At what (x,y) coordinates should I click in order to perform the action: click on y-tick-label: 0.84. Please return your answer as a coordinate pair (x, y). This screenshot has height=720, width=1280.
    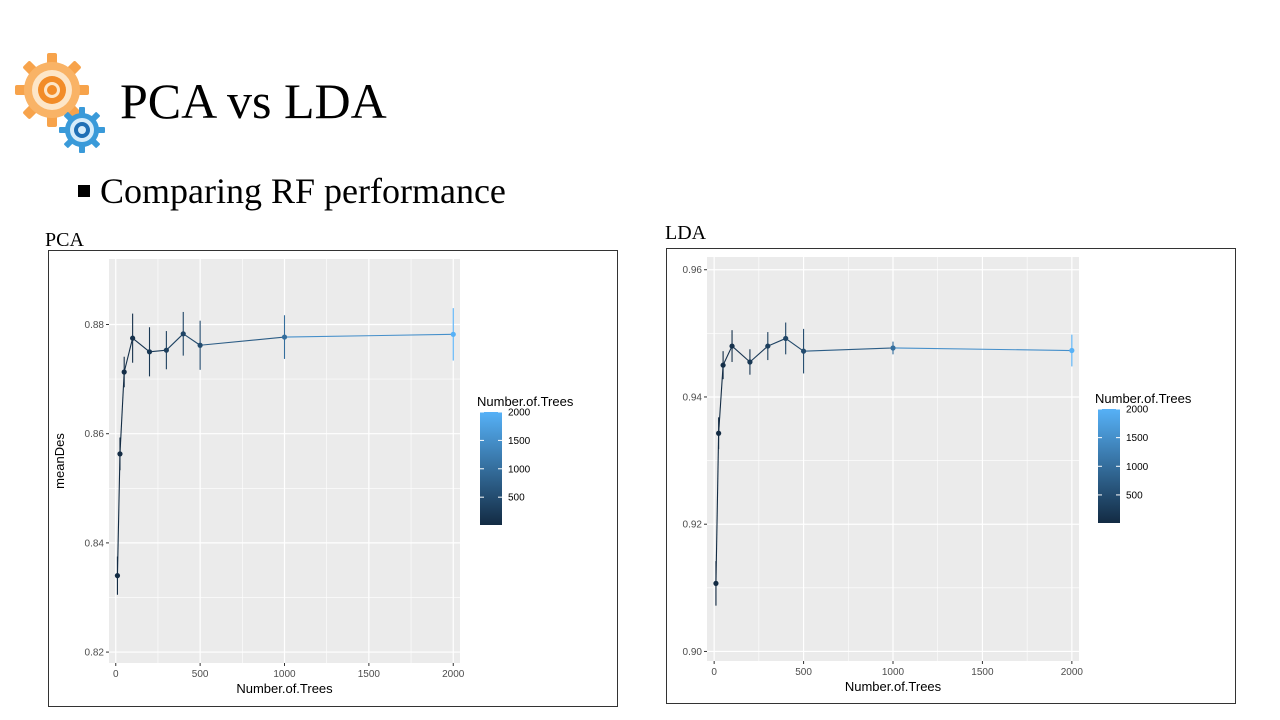
    Looking at the image, I should click on (95, 543).